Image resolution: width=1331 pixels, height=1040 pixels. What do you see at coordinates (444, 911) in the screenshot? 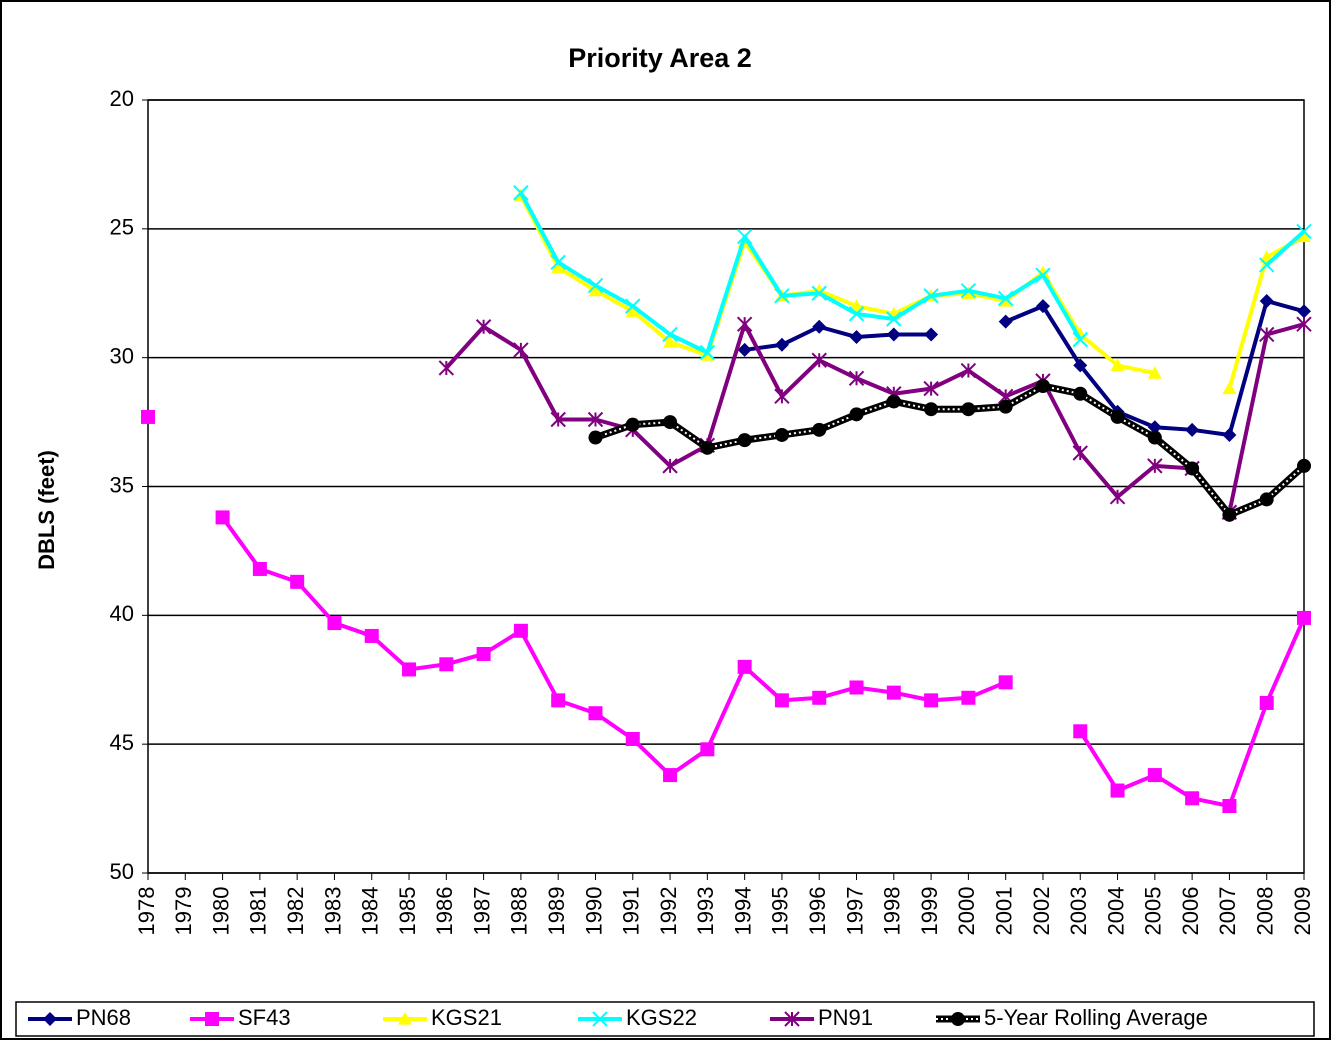
I see `x-tick-label: 1986` at bounding box center [444, 911].